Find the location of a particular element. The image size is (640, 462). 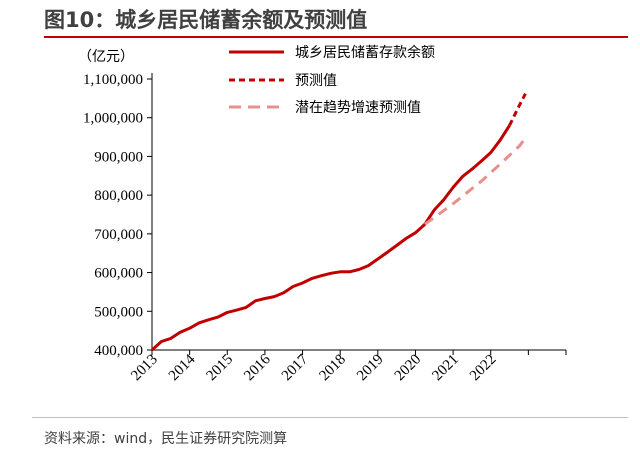

legend-label-2: 潜在趋势增速预测值 is located at coordinates (358, 108).